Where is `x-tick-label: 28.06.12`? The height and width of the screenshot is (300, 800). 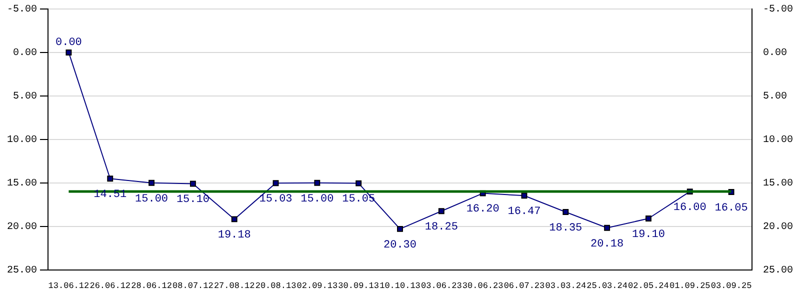 x-tick-label: 28.06.12 is located at coordinates (151, 286).